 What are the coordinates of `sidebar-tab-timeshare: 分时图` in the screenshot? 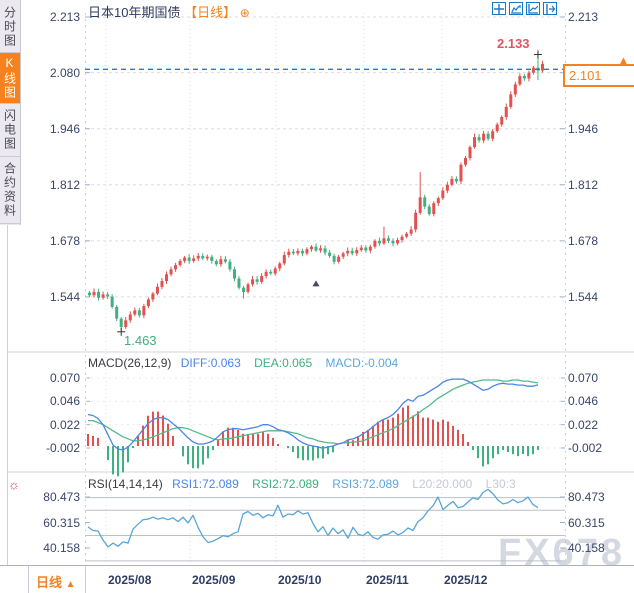 It's located at (10, 27).